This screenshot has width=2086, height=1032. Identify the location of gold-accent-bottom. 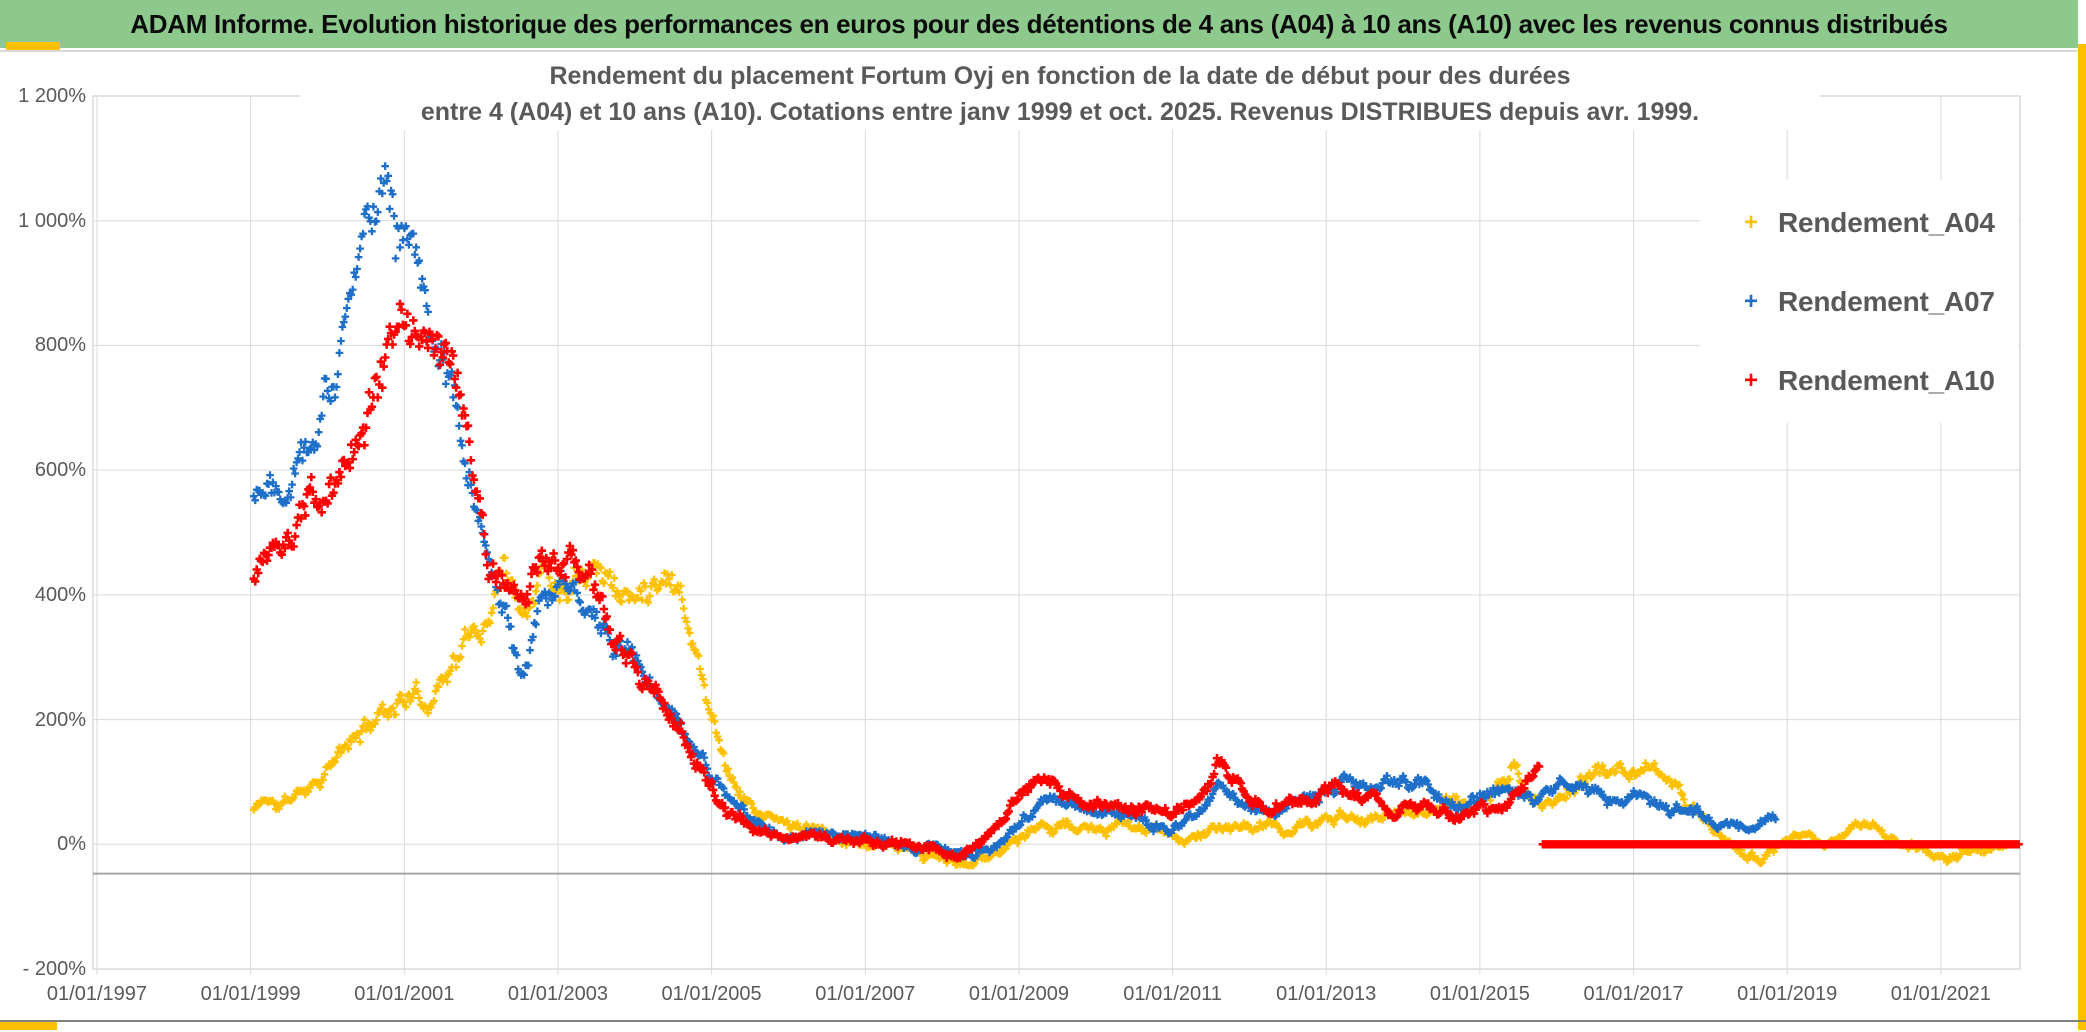
(28, 1026).